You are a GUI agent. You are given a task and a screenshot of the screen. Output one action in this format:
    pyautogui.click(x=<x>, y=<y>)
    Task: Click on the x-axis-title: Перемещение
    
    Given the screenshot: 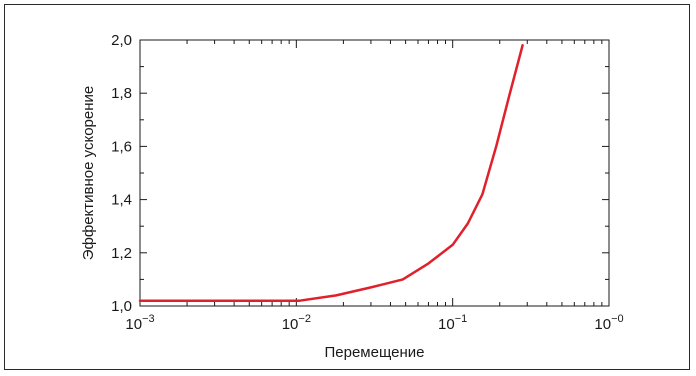 What is the action you would take?
    pyautogui.click(x=375, y=352)
    